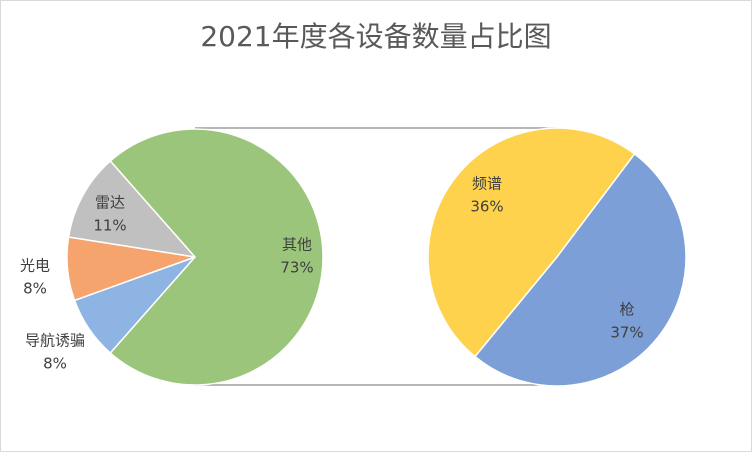 The height and width of the screenshot is (452, 752). What do you see at coordinates (109, 226) in the screenshot?
I see `slice-value: 11%` at bounding box center [109, 226].